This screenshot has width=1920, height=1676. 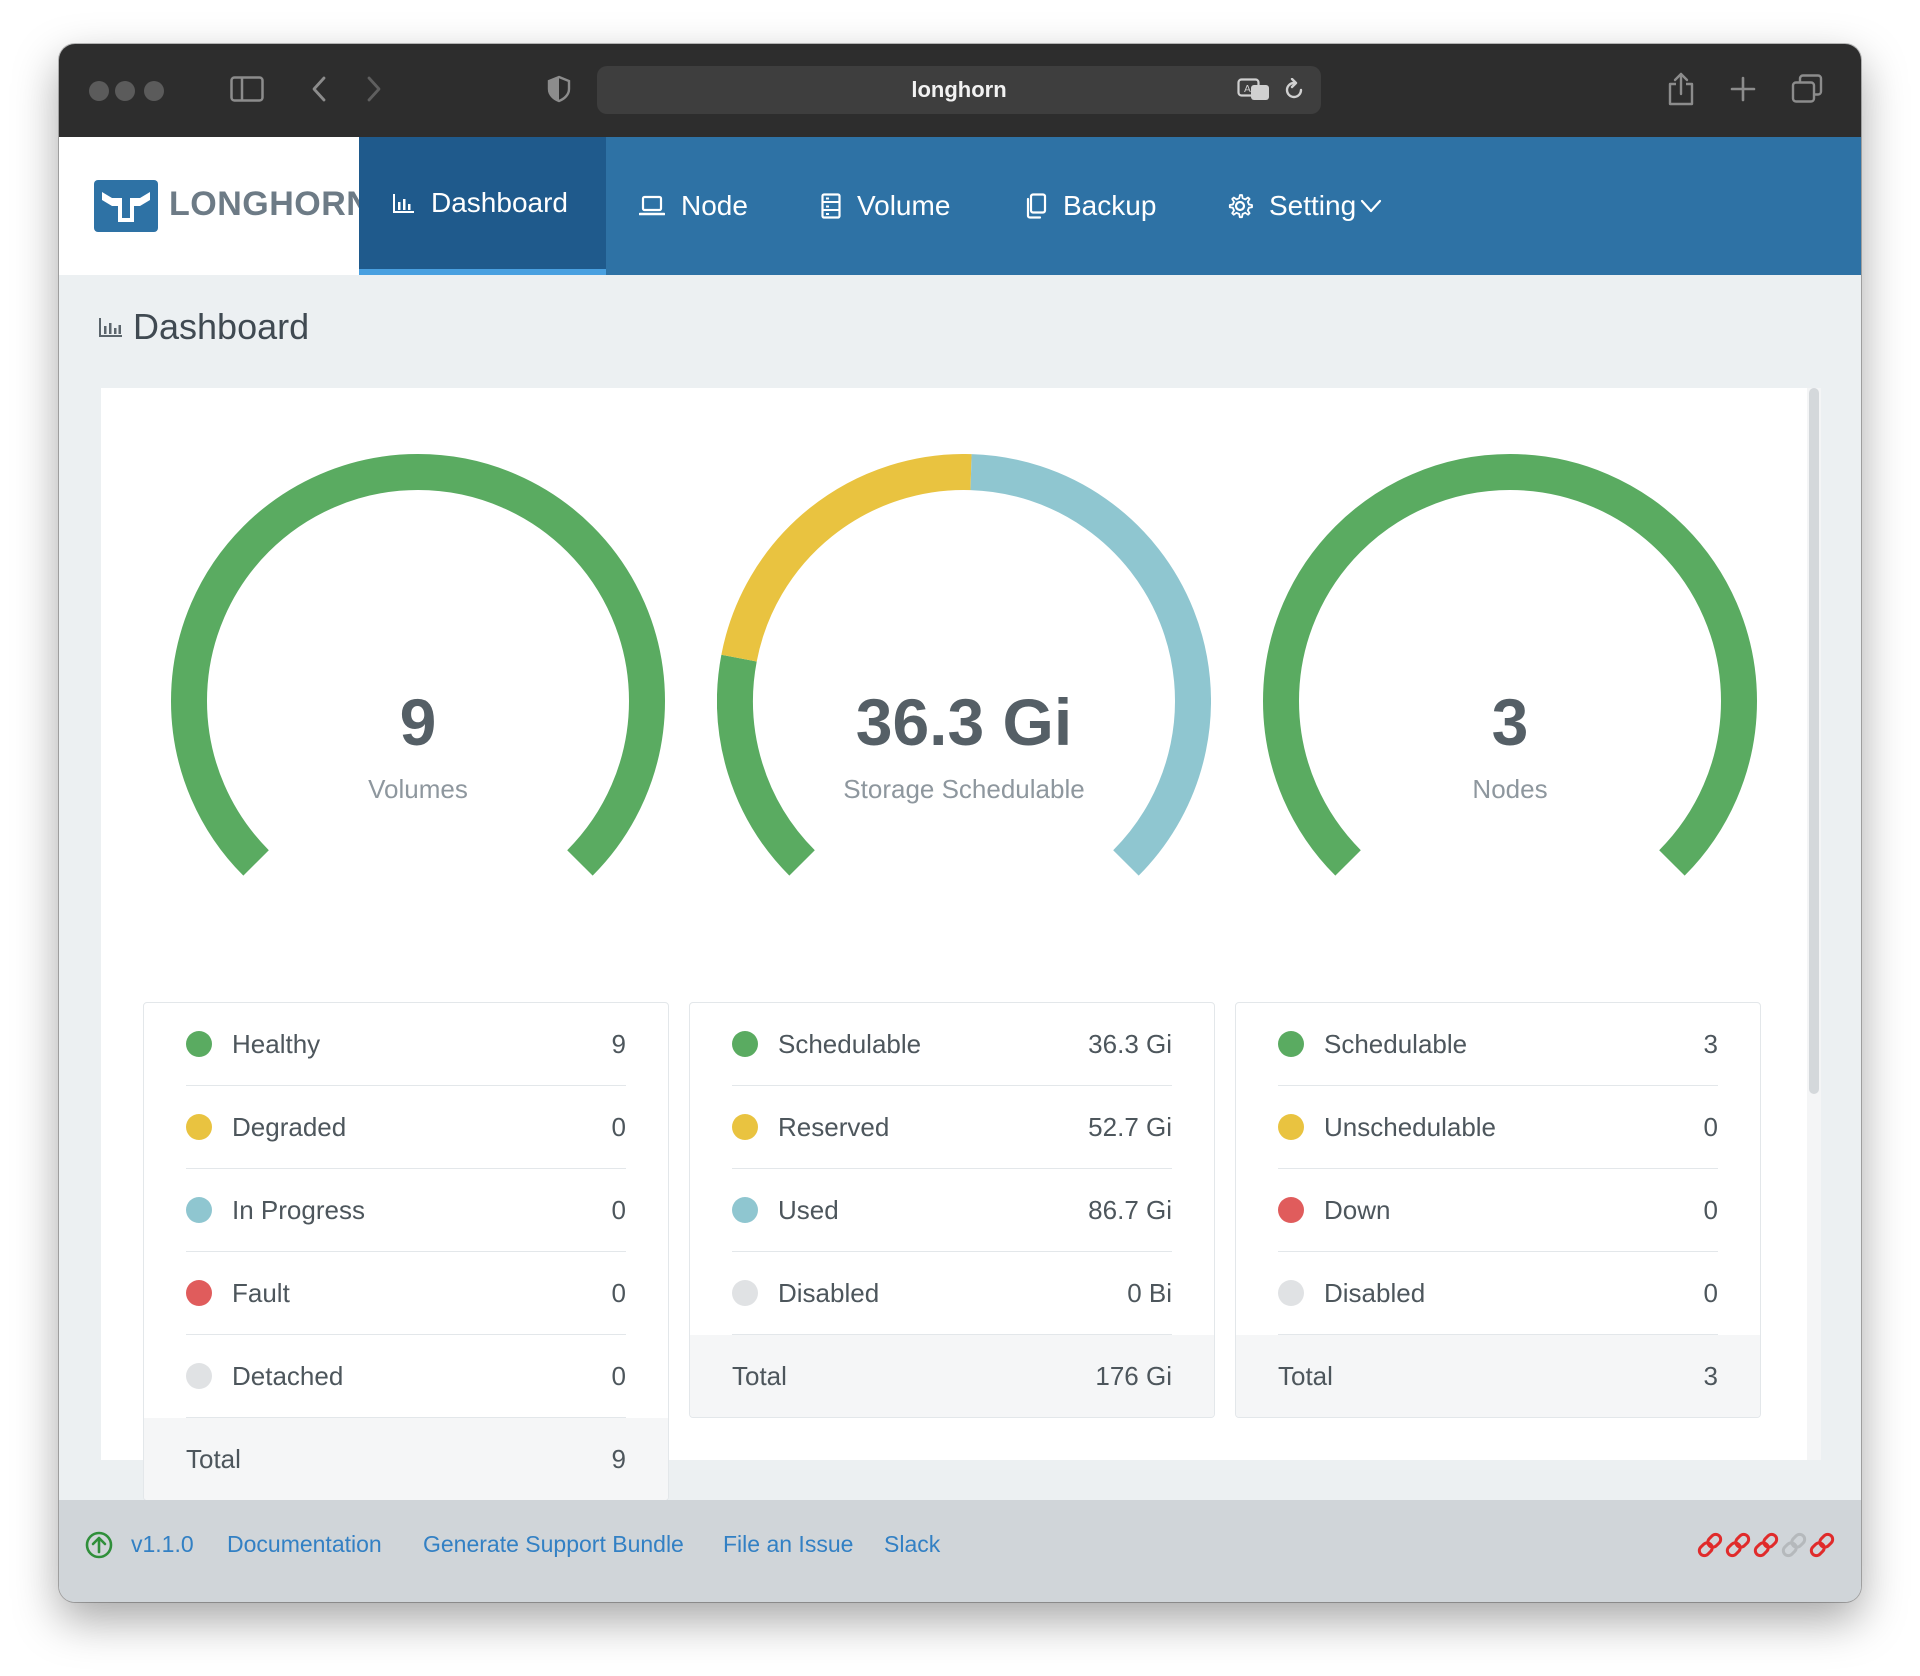 What do you see at coordinates (304, 1544) in the screenshot?
I see `documentation-link: Documentation` at bounding box center [304, 1544].